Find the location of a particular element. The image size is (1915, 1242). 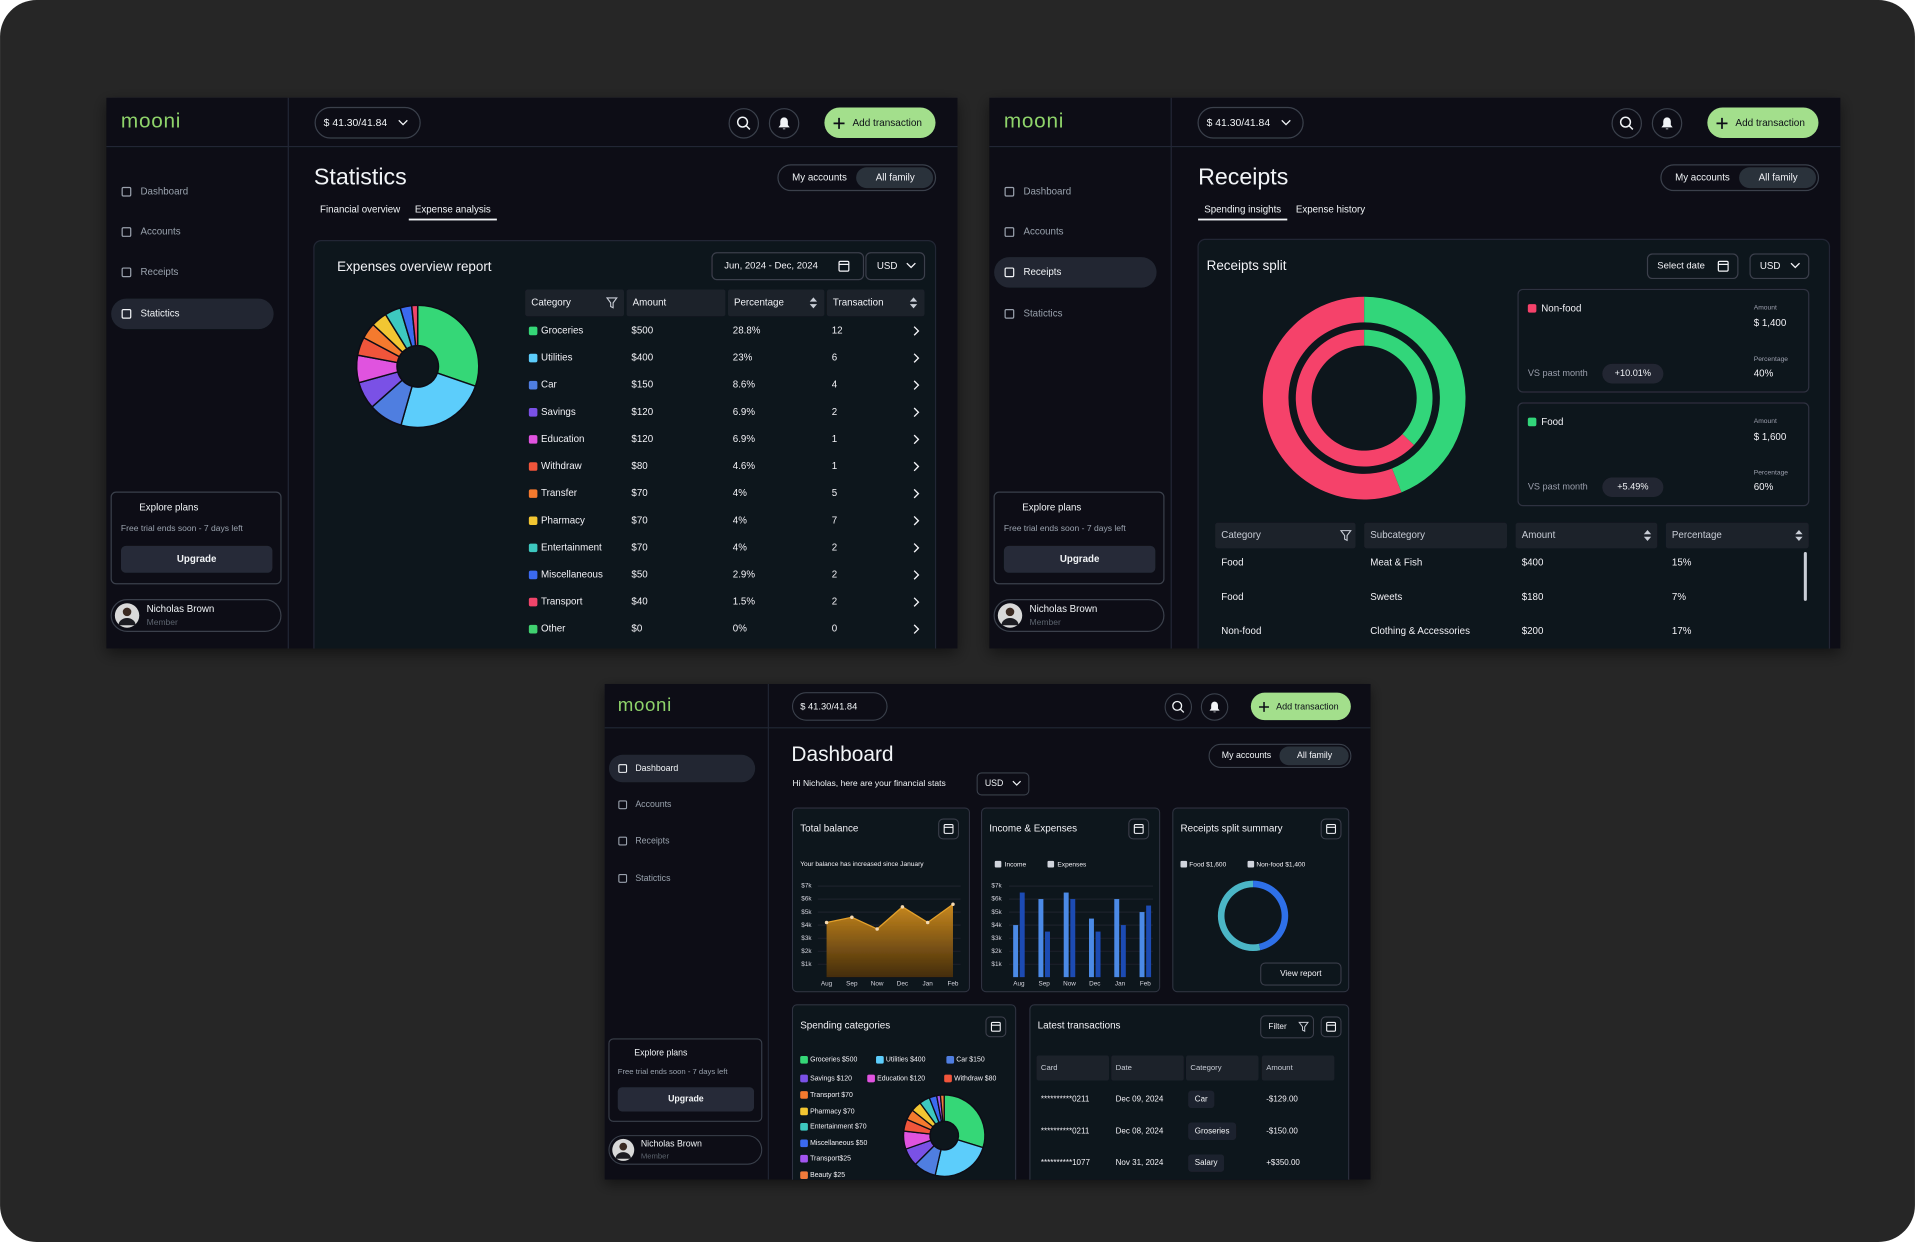

tab: Expense history is located at coordinates (1330, 210).